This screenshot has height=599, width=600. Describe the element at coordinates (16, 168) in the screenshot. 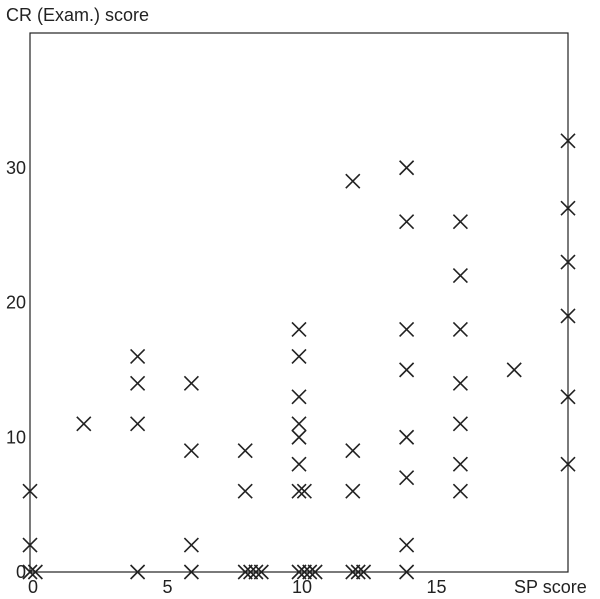

I see `y-tick-label: 30` at that location.